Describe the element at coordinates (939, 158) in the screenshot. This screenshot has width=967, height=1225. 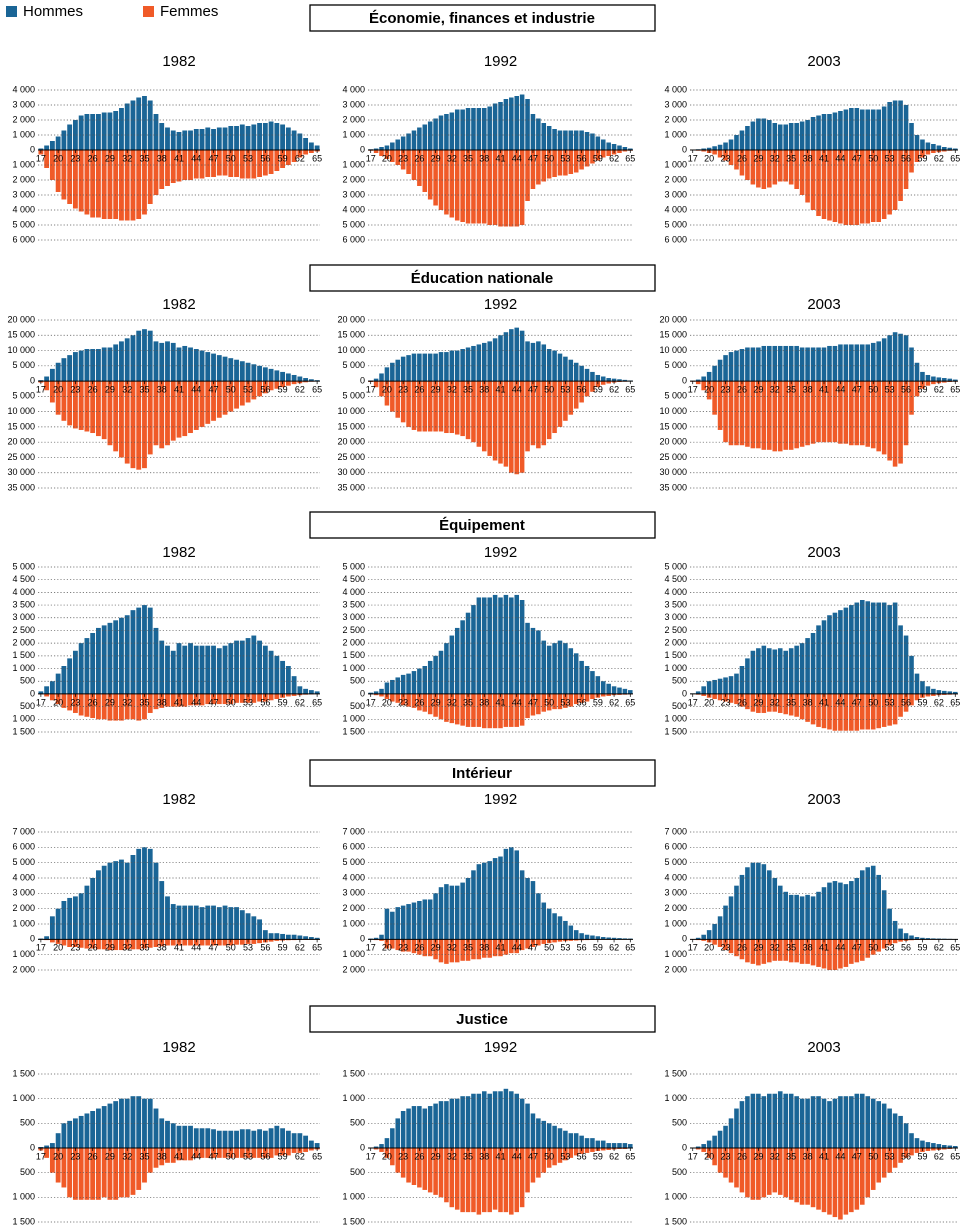
I see `x-tick-label: 62` at that location.